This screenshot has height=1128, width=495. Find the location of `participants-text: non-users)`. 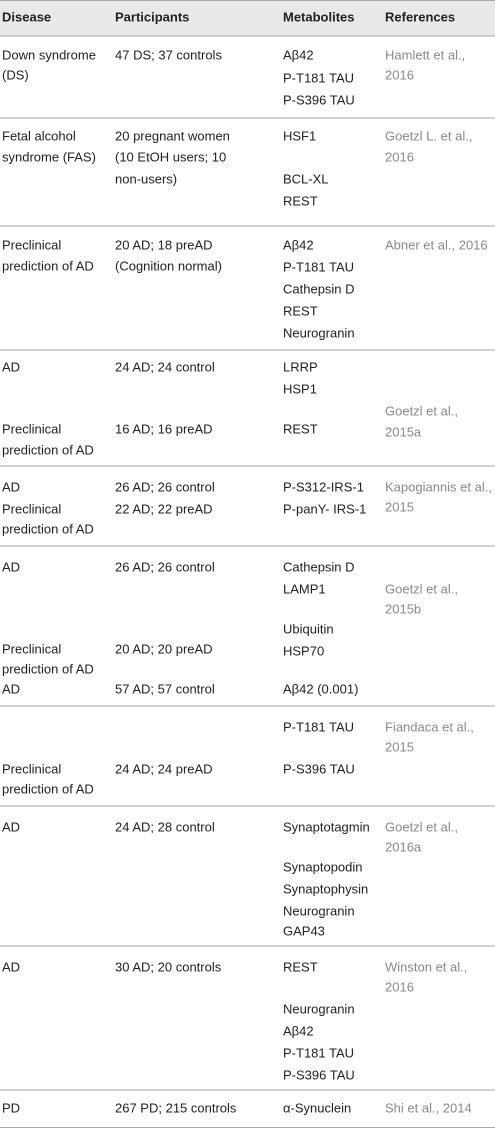

participants-text: non-users) is located at coordinates (146, 178).